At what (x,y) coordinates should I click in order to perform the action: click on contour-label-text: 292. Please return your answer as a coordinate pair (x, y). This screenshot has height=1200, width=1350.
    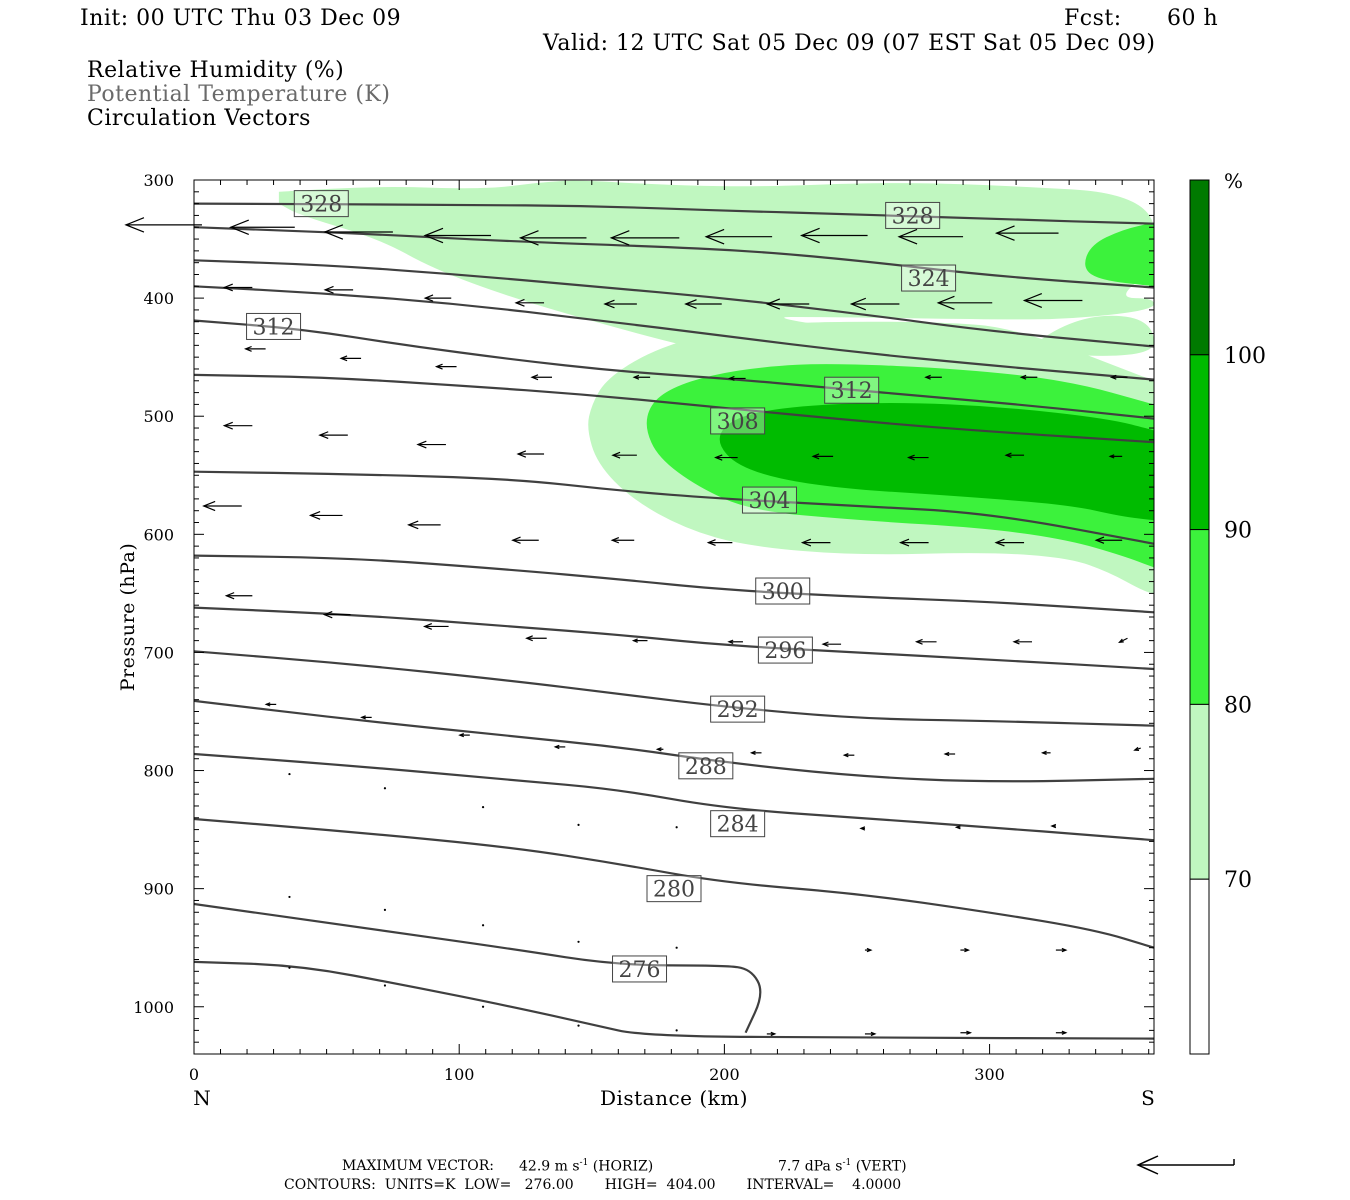
    Looking at the image, I should click on (738, 710).